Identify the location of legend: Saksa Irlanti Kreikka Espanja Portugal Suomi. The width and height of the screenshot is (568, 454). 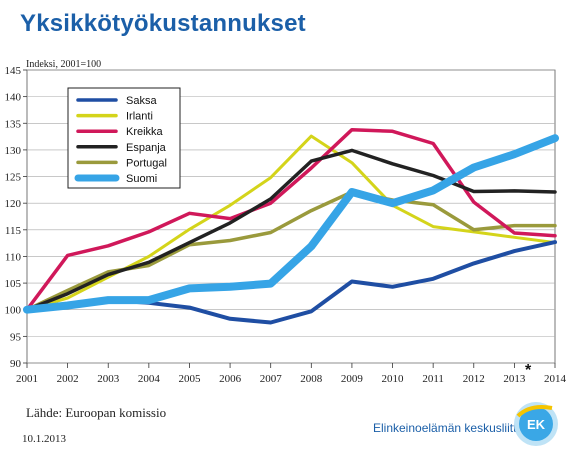
(124, 138).